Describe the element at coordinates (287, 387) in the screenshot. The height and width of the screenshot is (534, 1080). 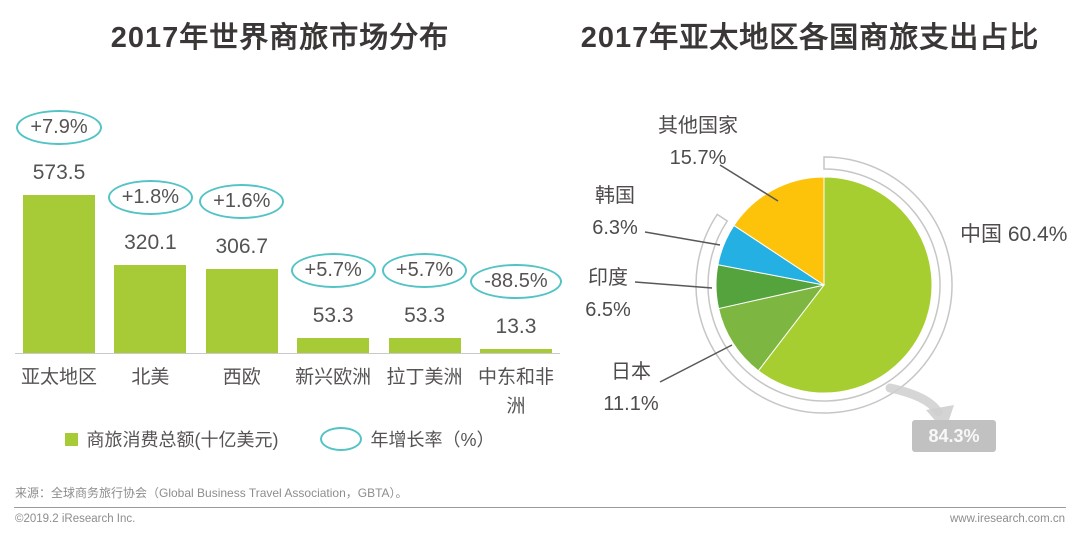
I see `x-axis-labels: 亚太地区 北美 西欧 新兴欧洲 拉丁美洲 中东和非洲` at that location.